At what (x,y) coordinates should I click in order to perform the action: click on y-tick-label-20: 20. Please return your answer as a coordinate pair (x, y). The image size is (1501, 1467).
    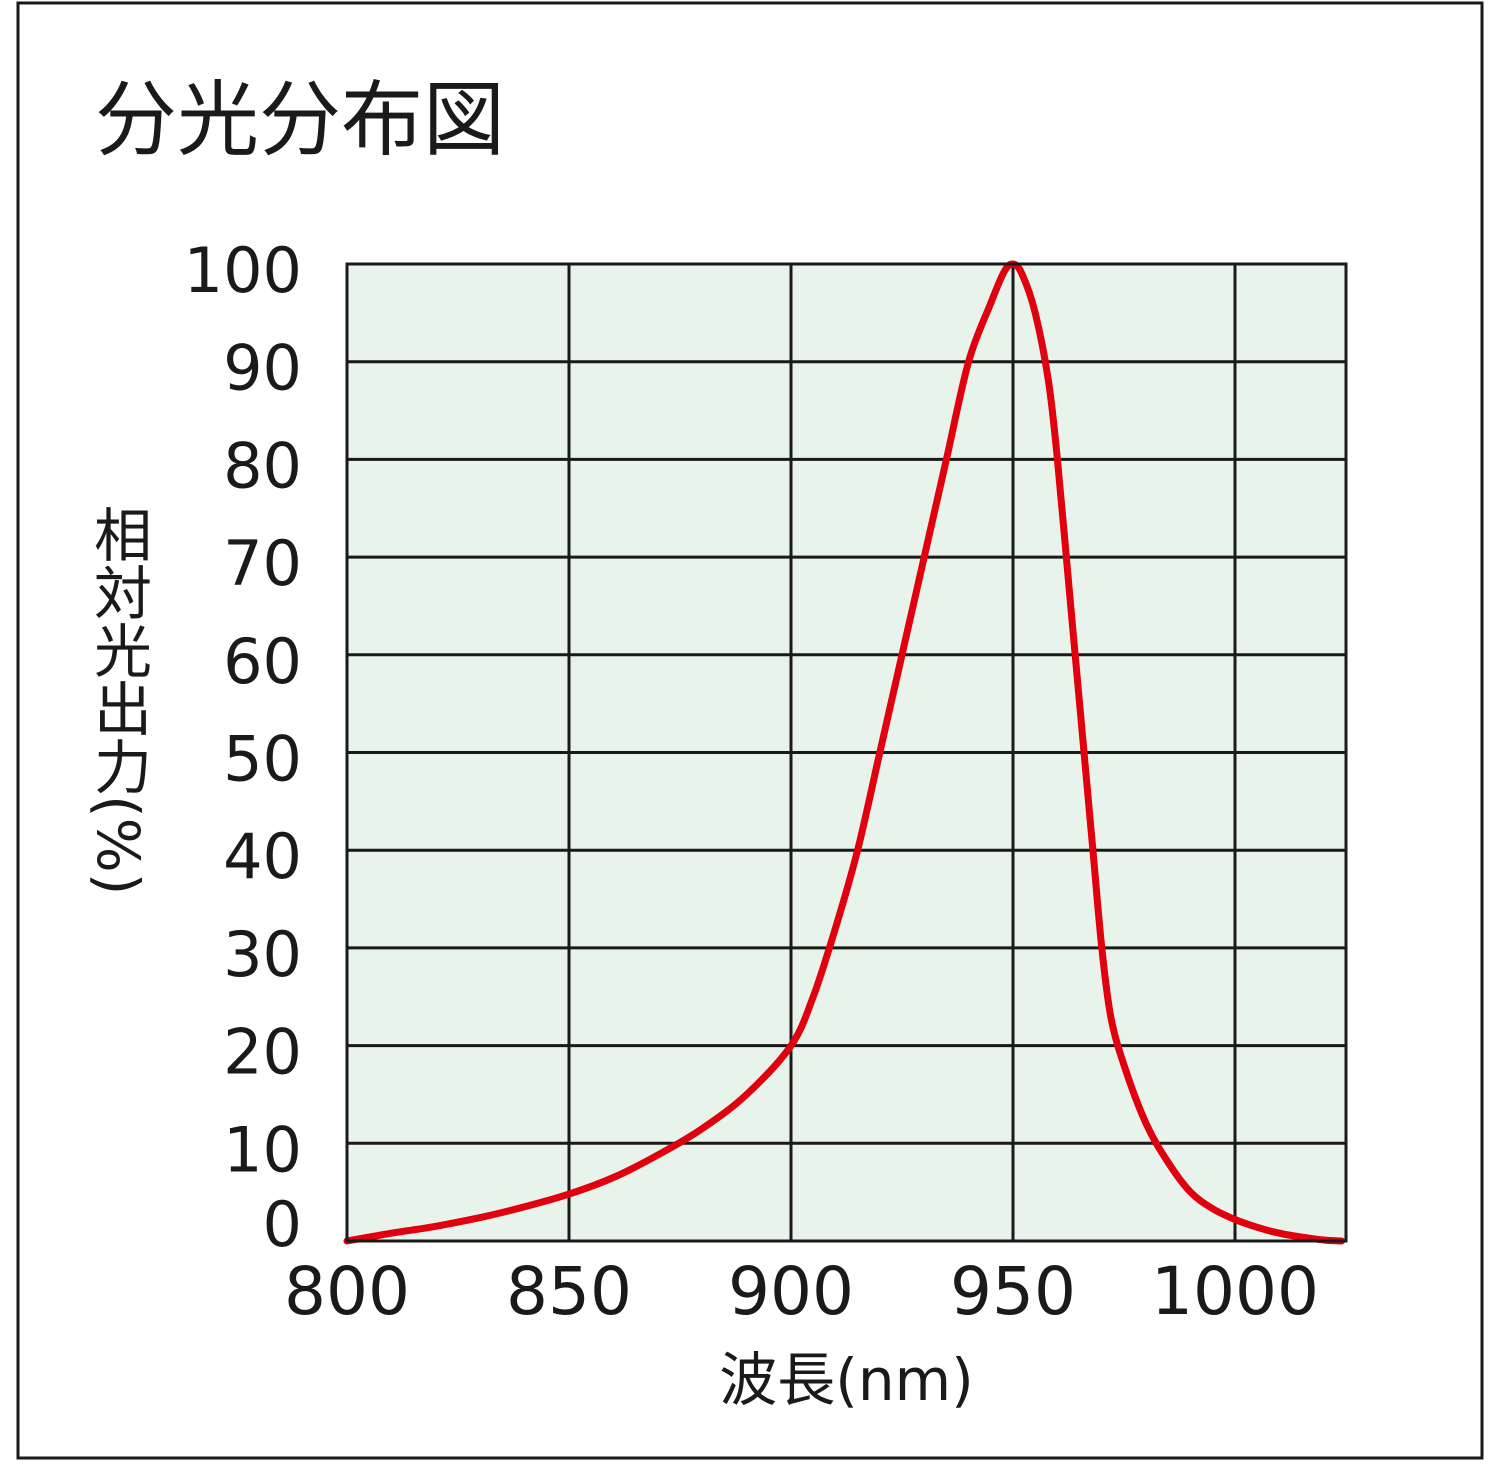
    Looking at the image, I should click on (262, 1052).